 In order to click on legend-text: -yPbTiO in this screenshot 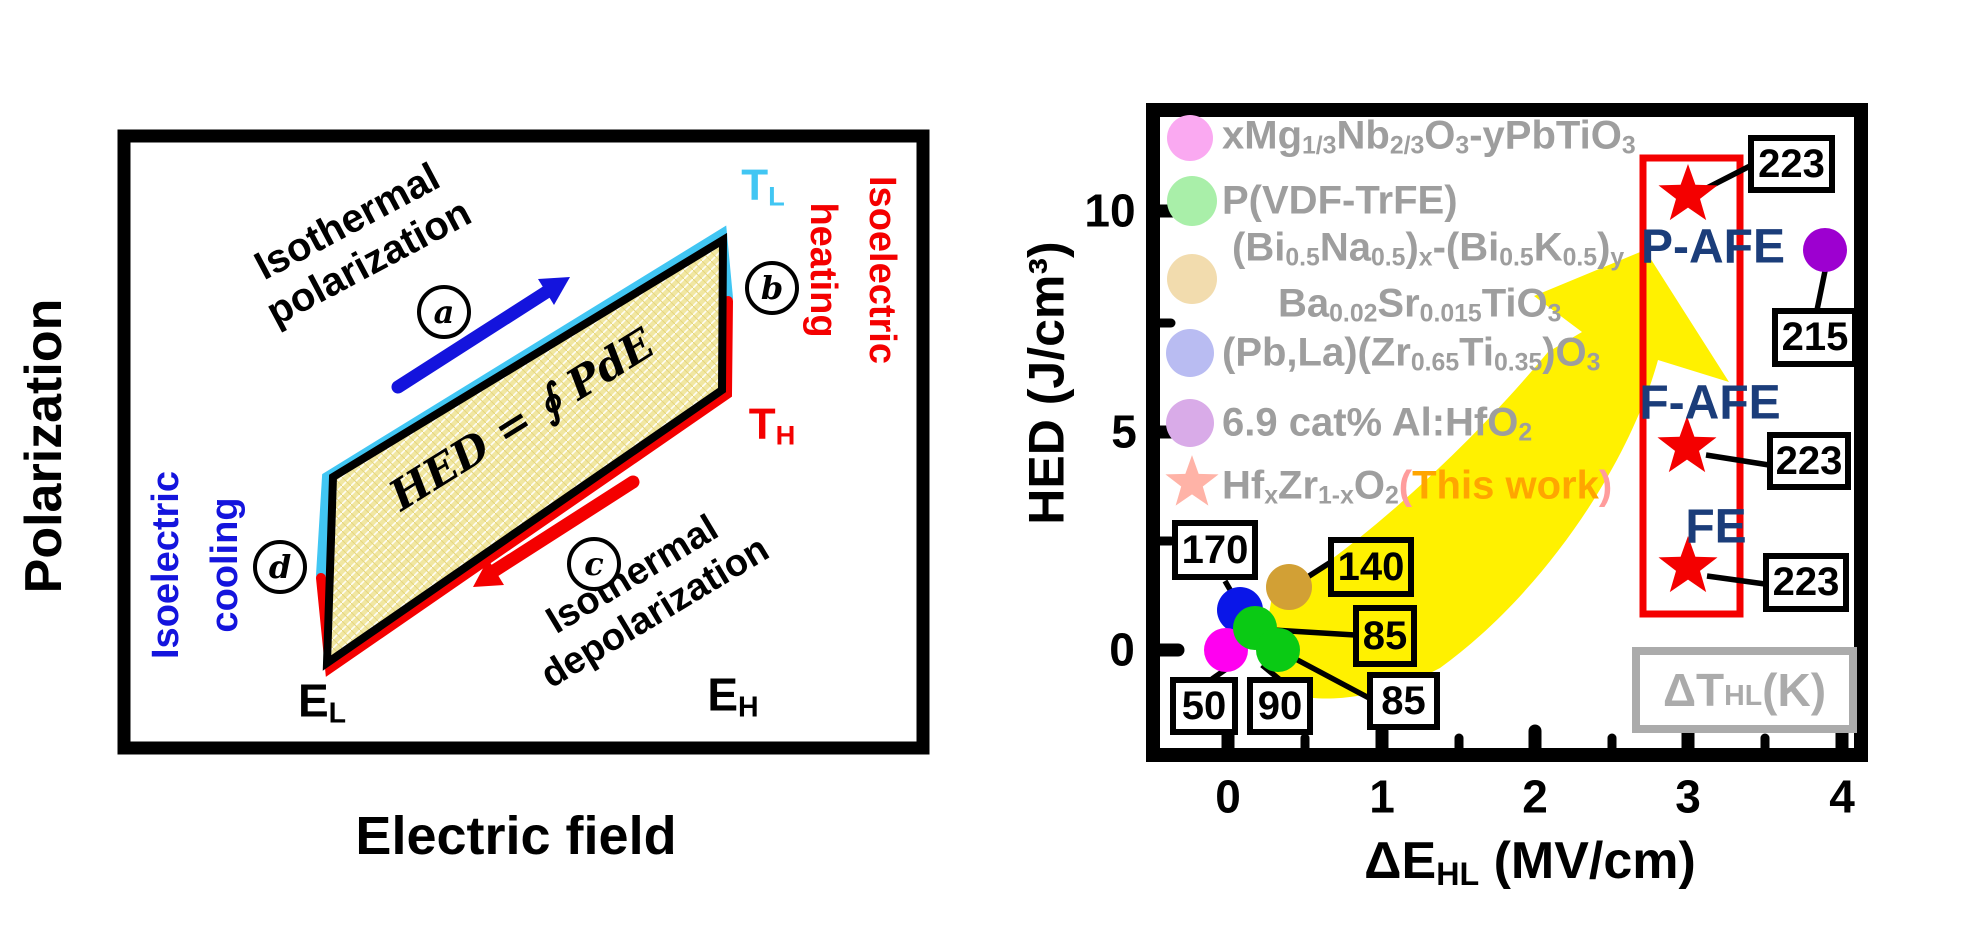, I will do `click(1545, 135)`.